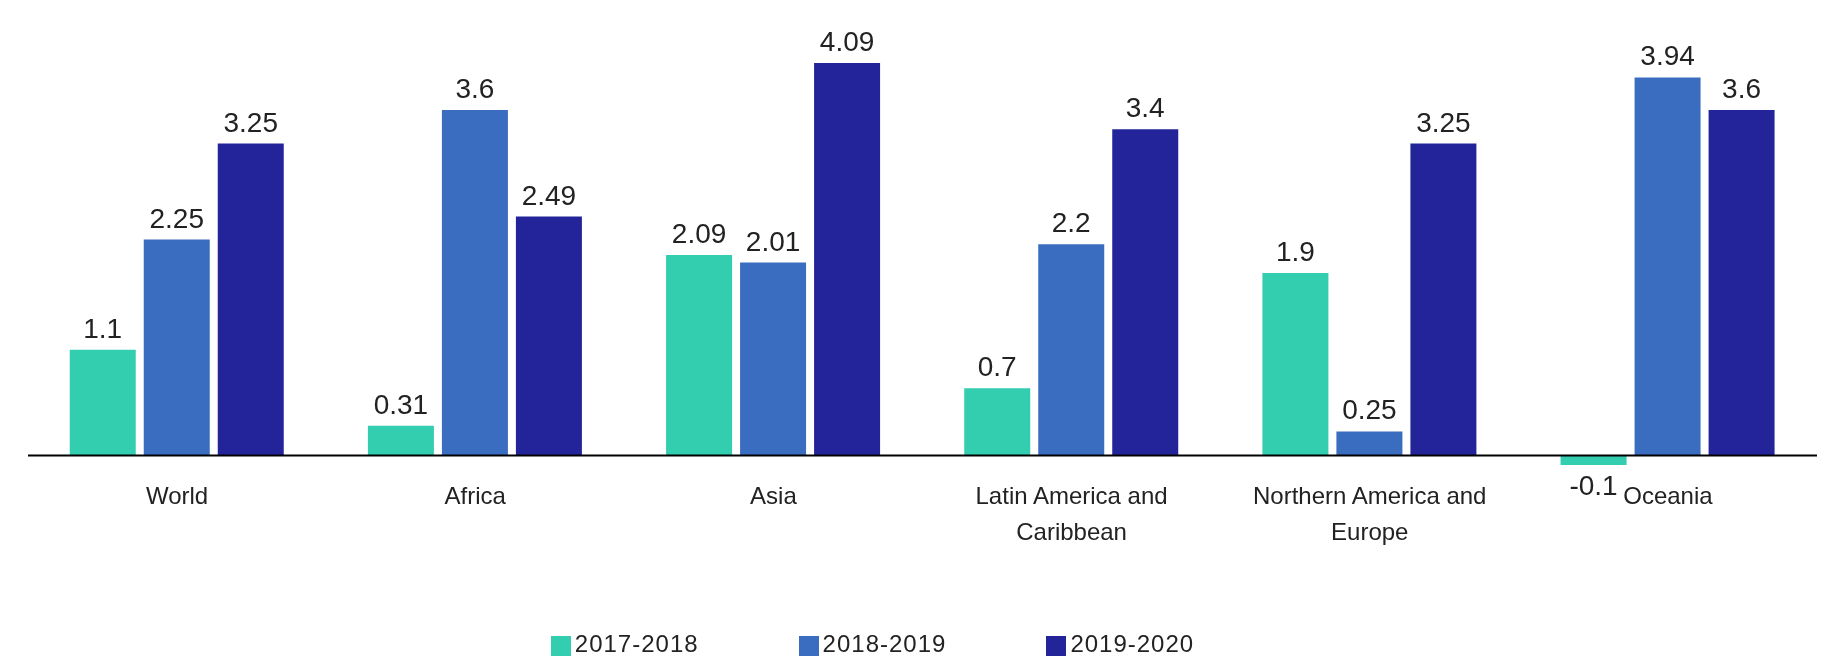 The image size is (1845, 666). I want to click on x-tick-label: Oceania, so click(1668, 496).